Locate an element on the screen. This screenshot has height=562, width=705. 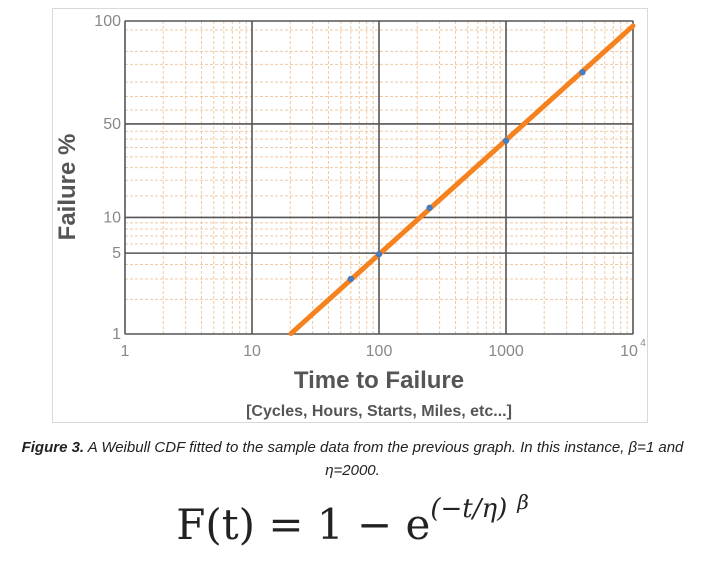
caption-line2: η=2000. is located at coordinates (352, 470).